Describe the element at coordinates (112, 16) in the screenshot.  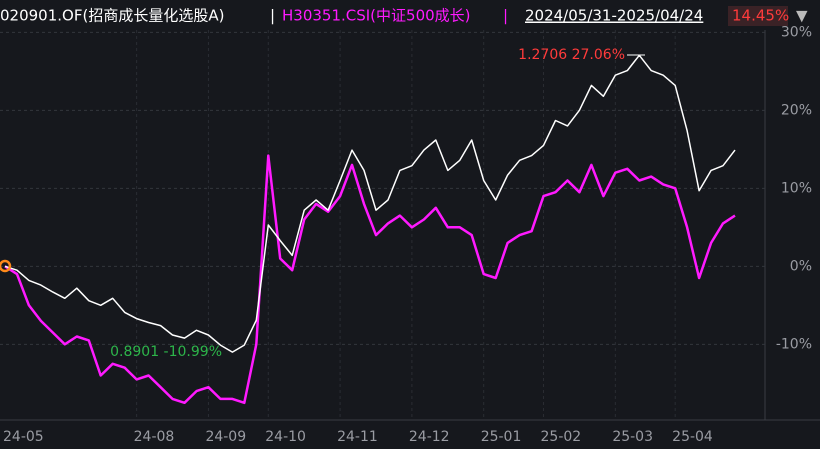
I see `legend-fund: 020901.OF(招商成长量化选股A)` at that location.